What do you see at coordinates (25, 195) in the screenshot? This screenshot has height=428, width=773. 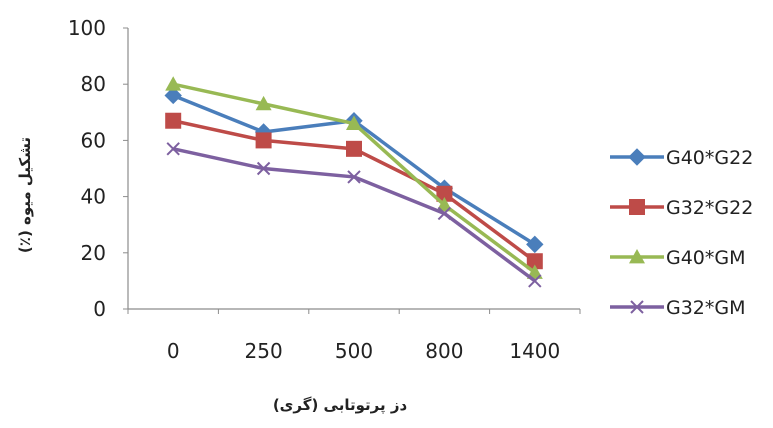 I see `y-axis-title: تشکیل میوه (٪)` at bounding box center [25, 195].